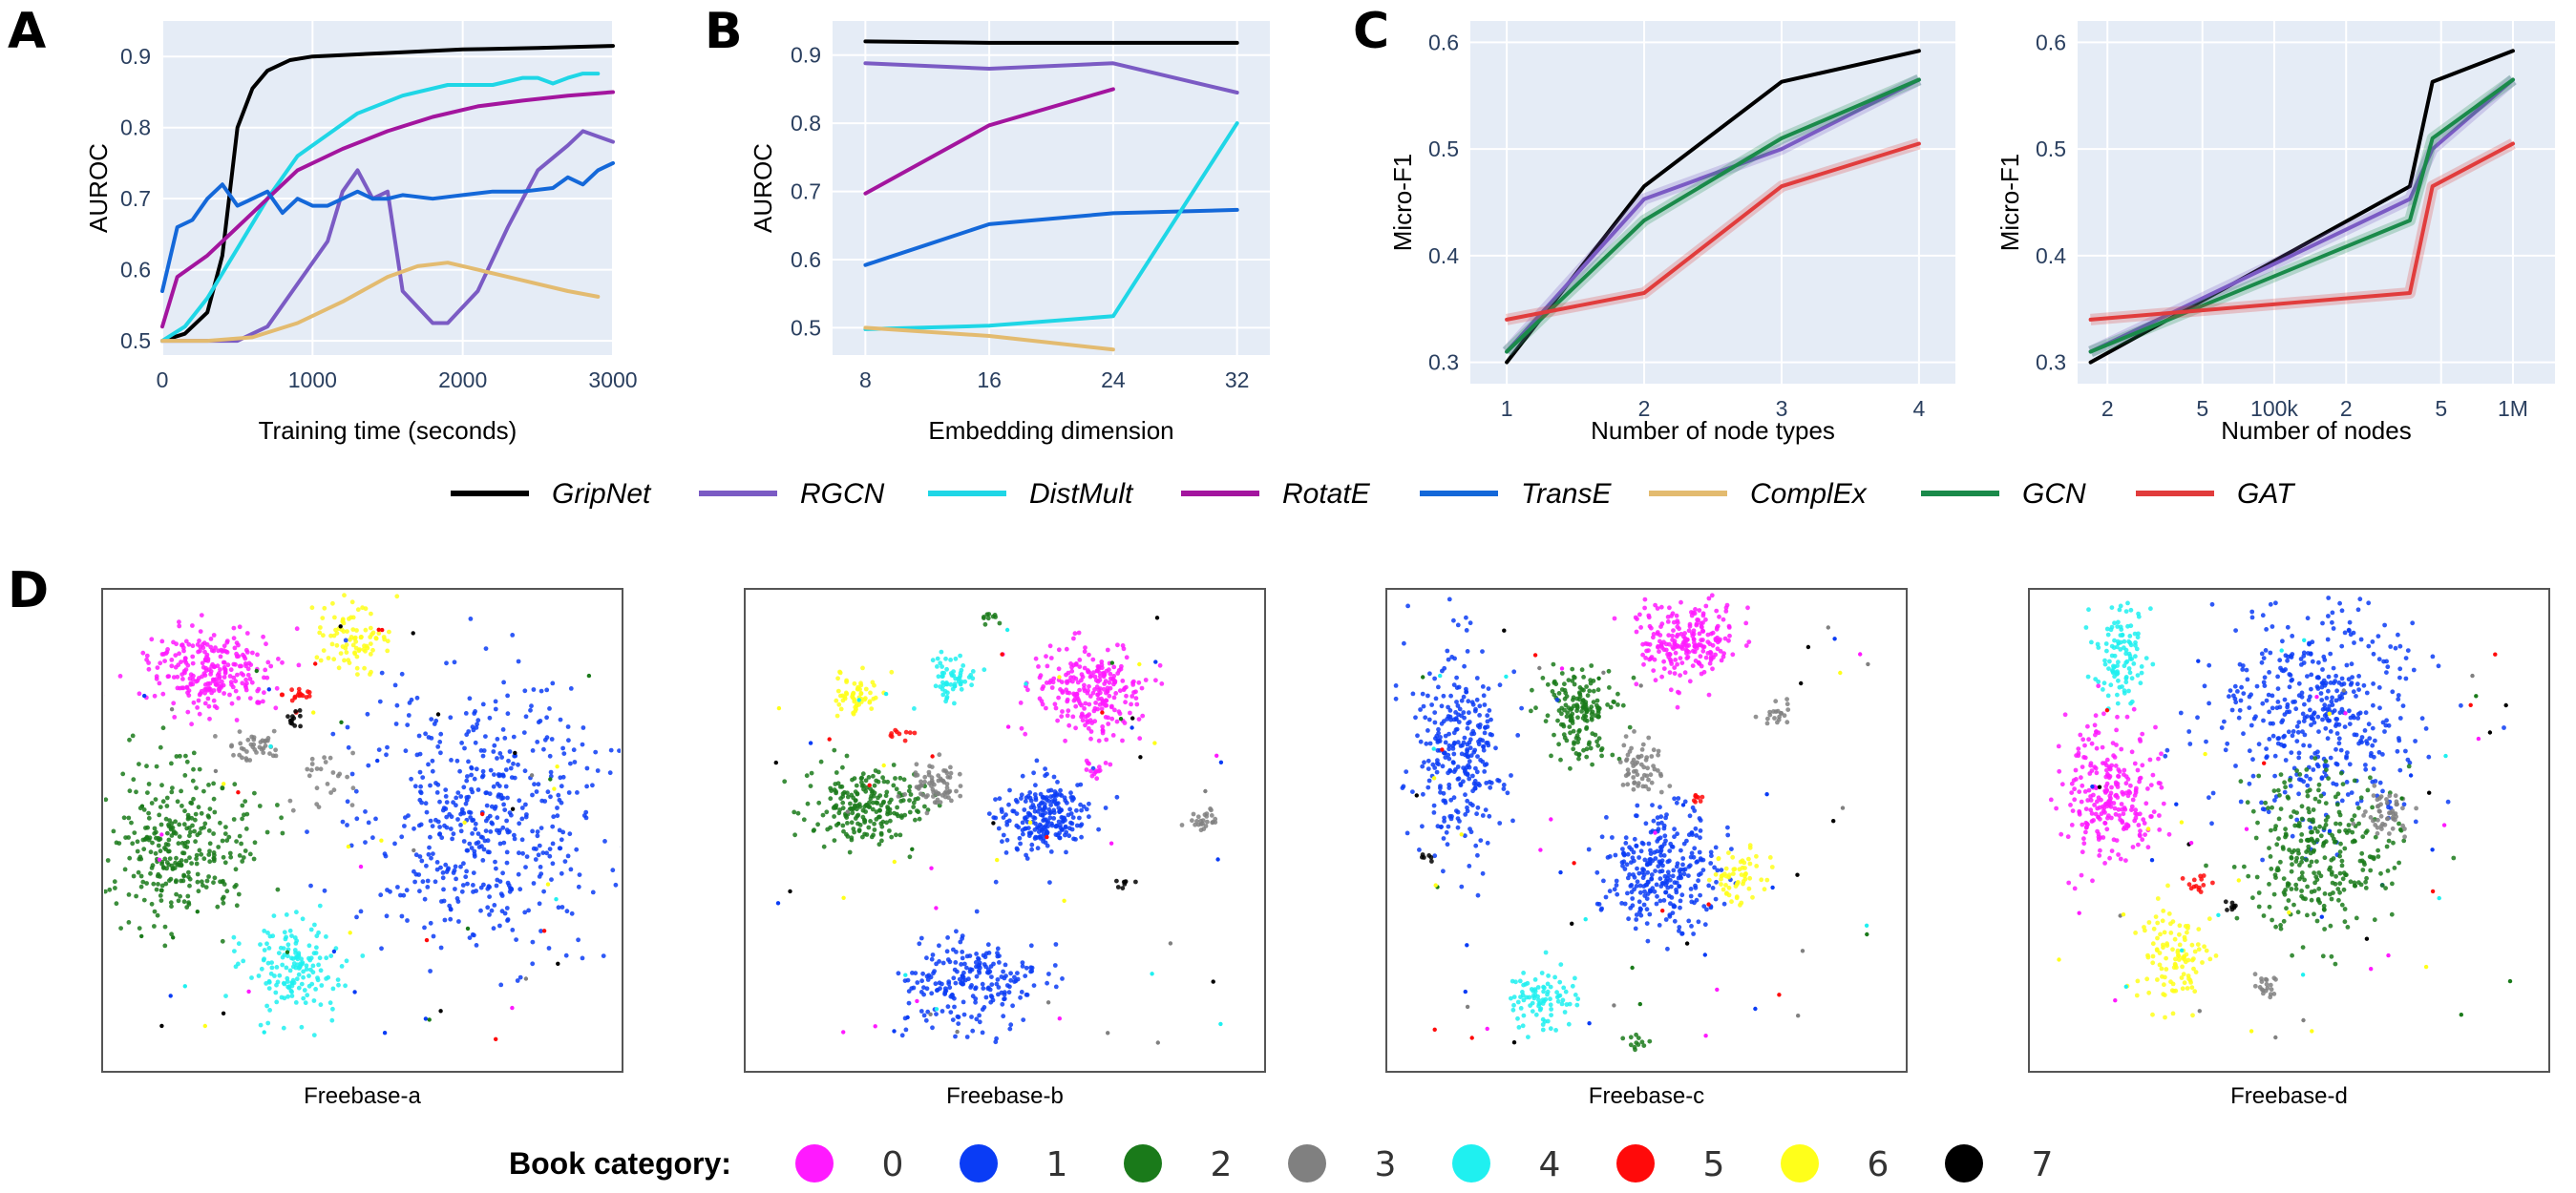  I want to click on series-line-rotate, so click(387, 209).